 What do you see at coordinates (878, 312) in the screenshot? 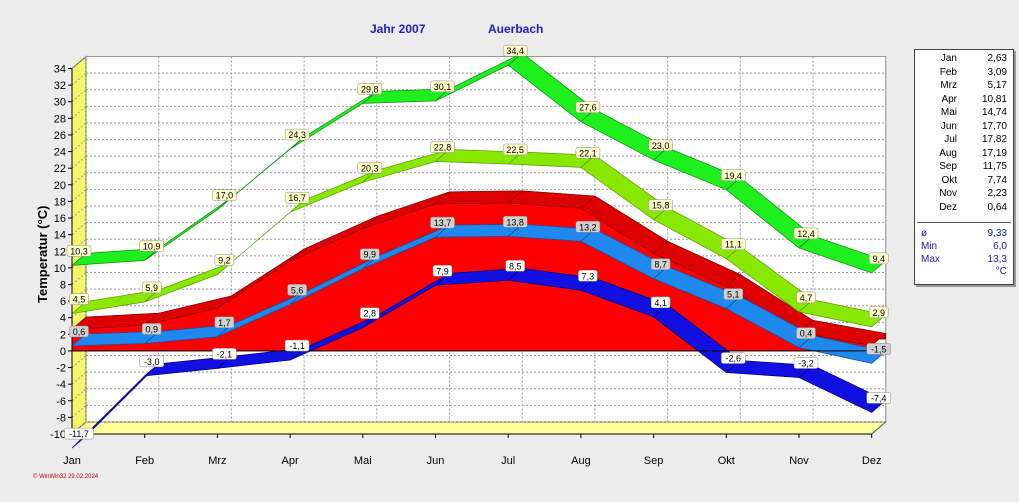
I see `data-label-s1-11: 2,9` at bounding box center [878, 312].